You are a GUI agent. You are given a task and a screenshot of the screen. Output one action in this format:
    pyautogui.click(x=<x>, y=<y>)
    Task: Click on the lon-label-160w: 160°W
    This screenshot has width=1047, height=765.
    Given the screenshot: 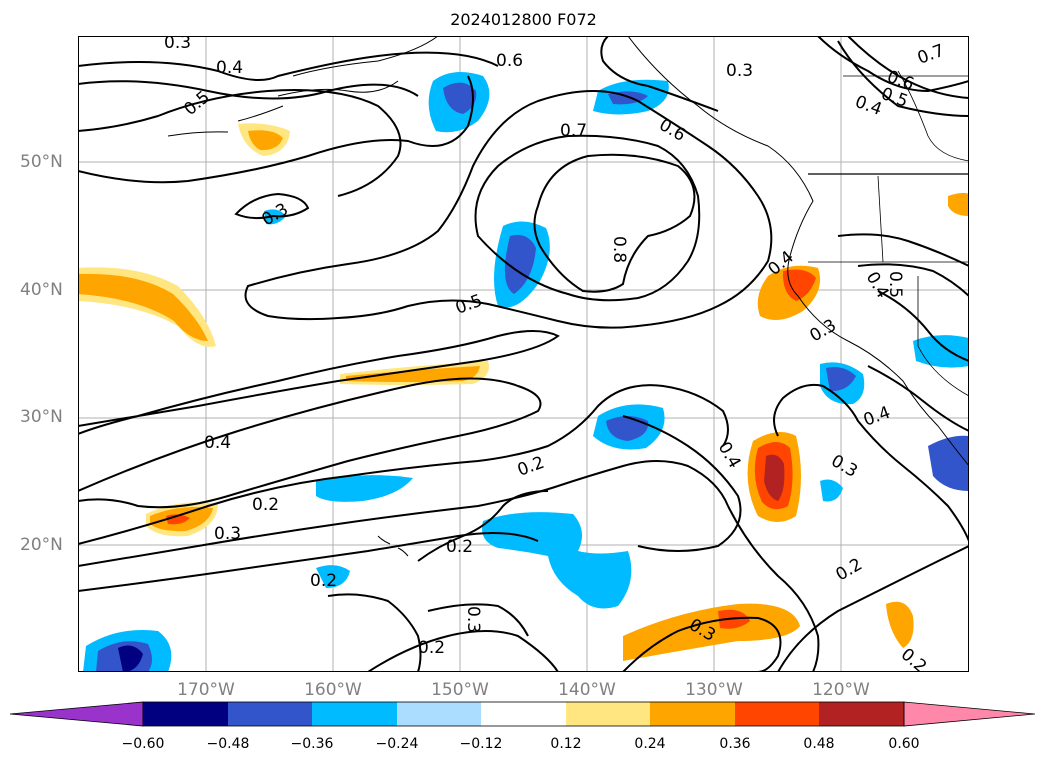 What is the action you would take?
    pyautogui.click(x=333, y=690)
    